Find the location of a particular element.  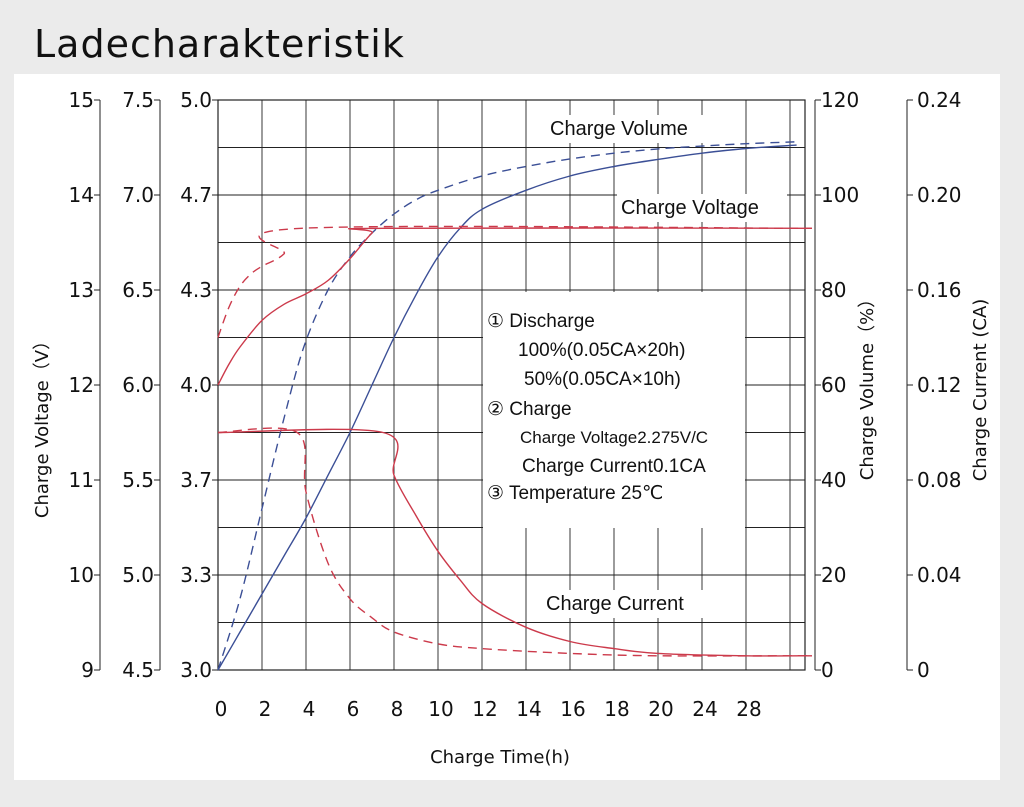

right-tick-label: 0.12 is located at coordinates (939, 385).